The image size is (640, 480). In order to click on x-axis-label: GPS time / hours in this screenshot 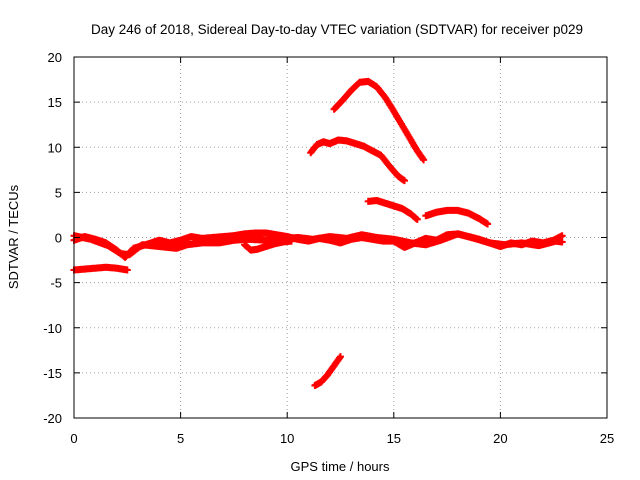, I will do `click(340, 466)`.